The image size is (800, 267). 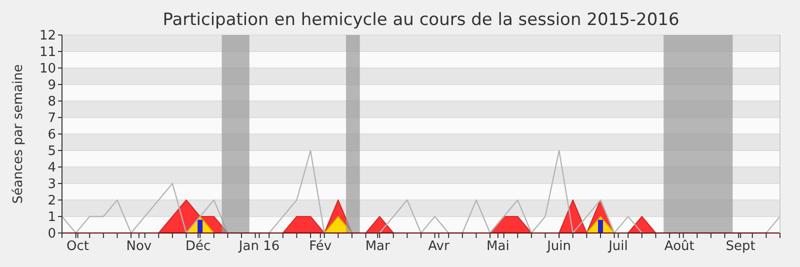 What do you see at coordinates (52, 168) in the screenshot?
I see `y-tick-label: 4` at bounding box center [52, 168].